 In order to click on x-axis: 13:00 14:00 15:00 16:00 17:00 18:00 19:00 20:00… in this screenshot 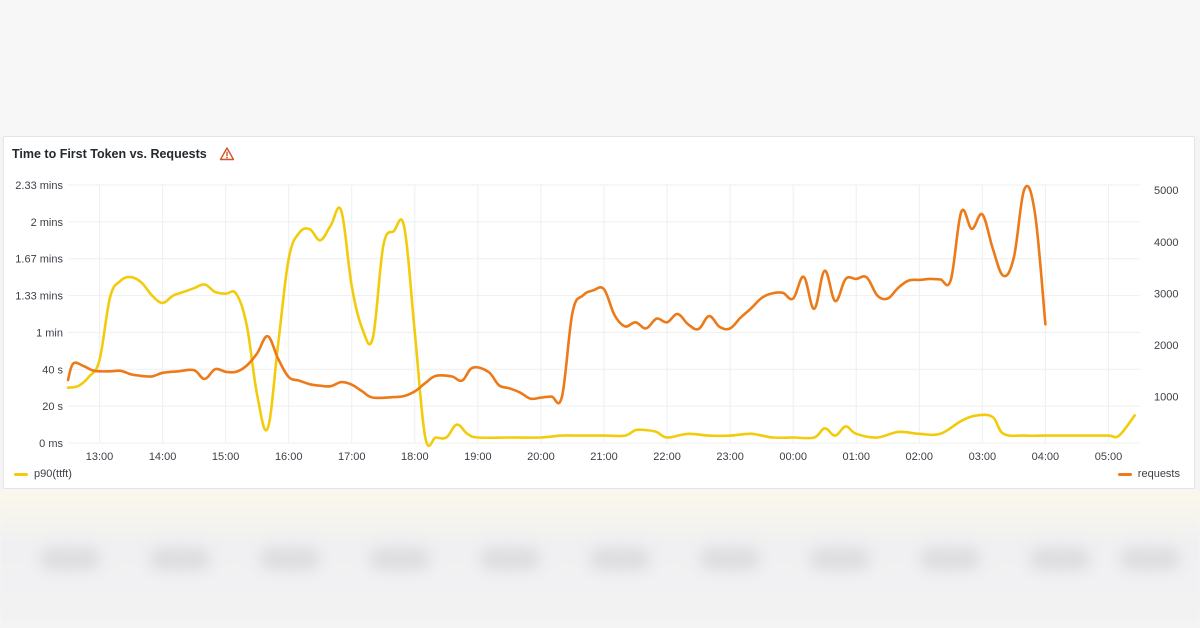, I will do `click(604, 457)`.